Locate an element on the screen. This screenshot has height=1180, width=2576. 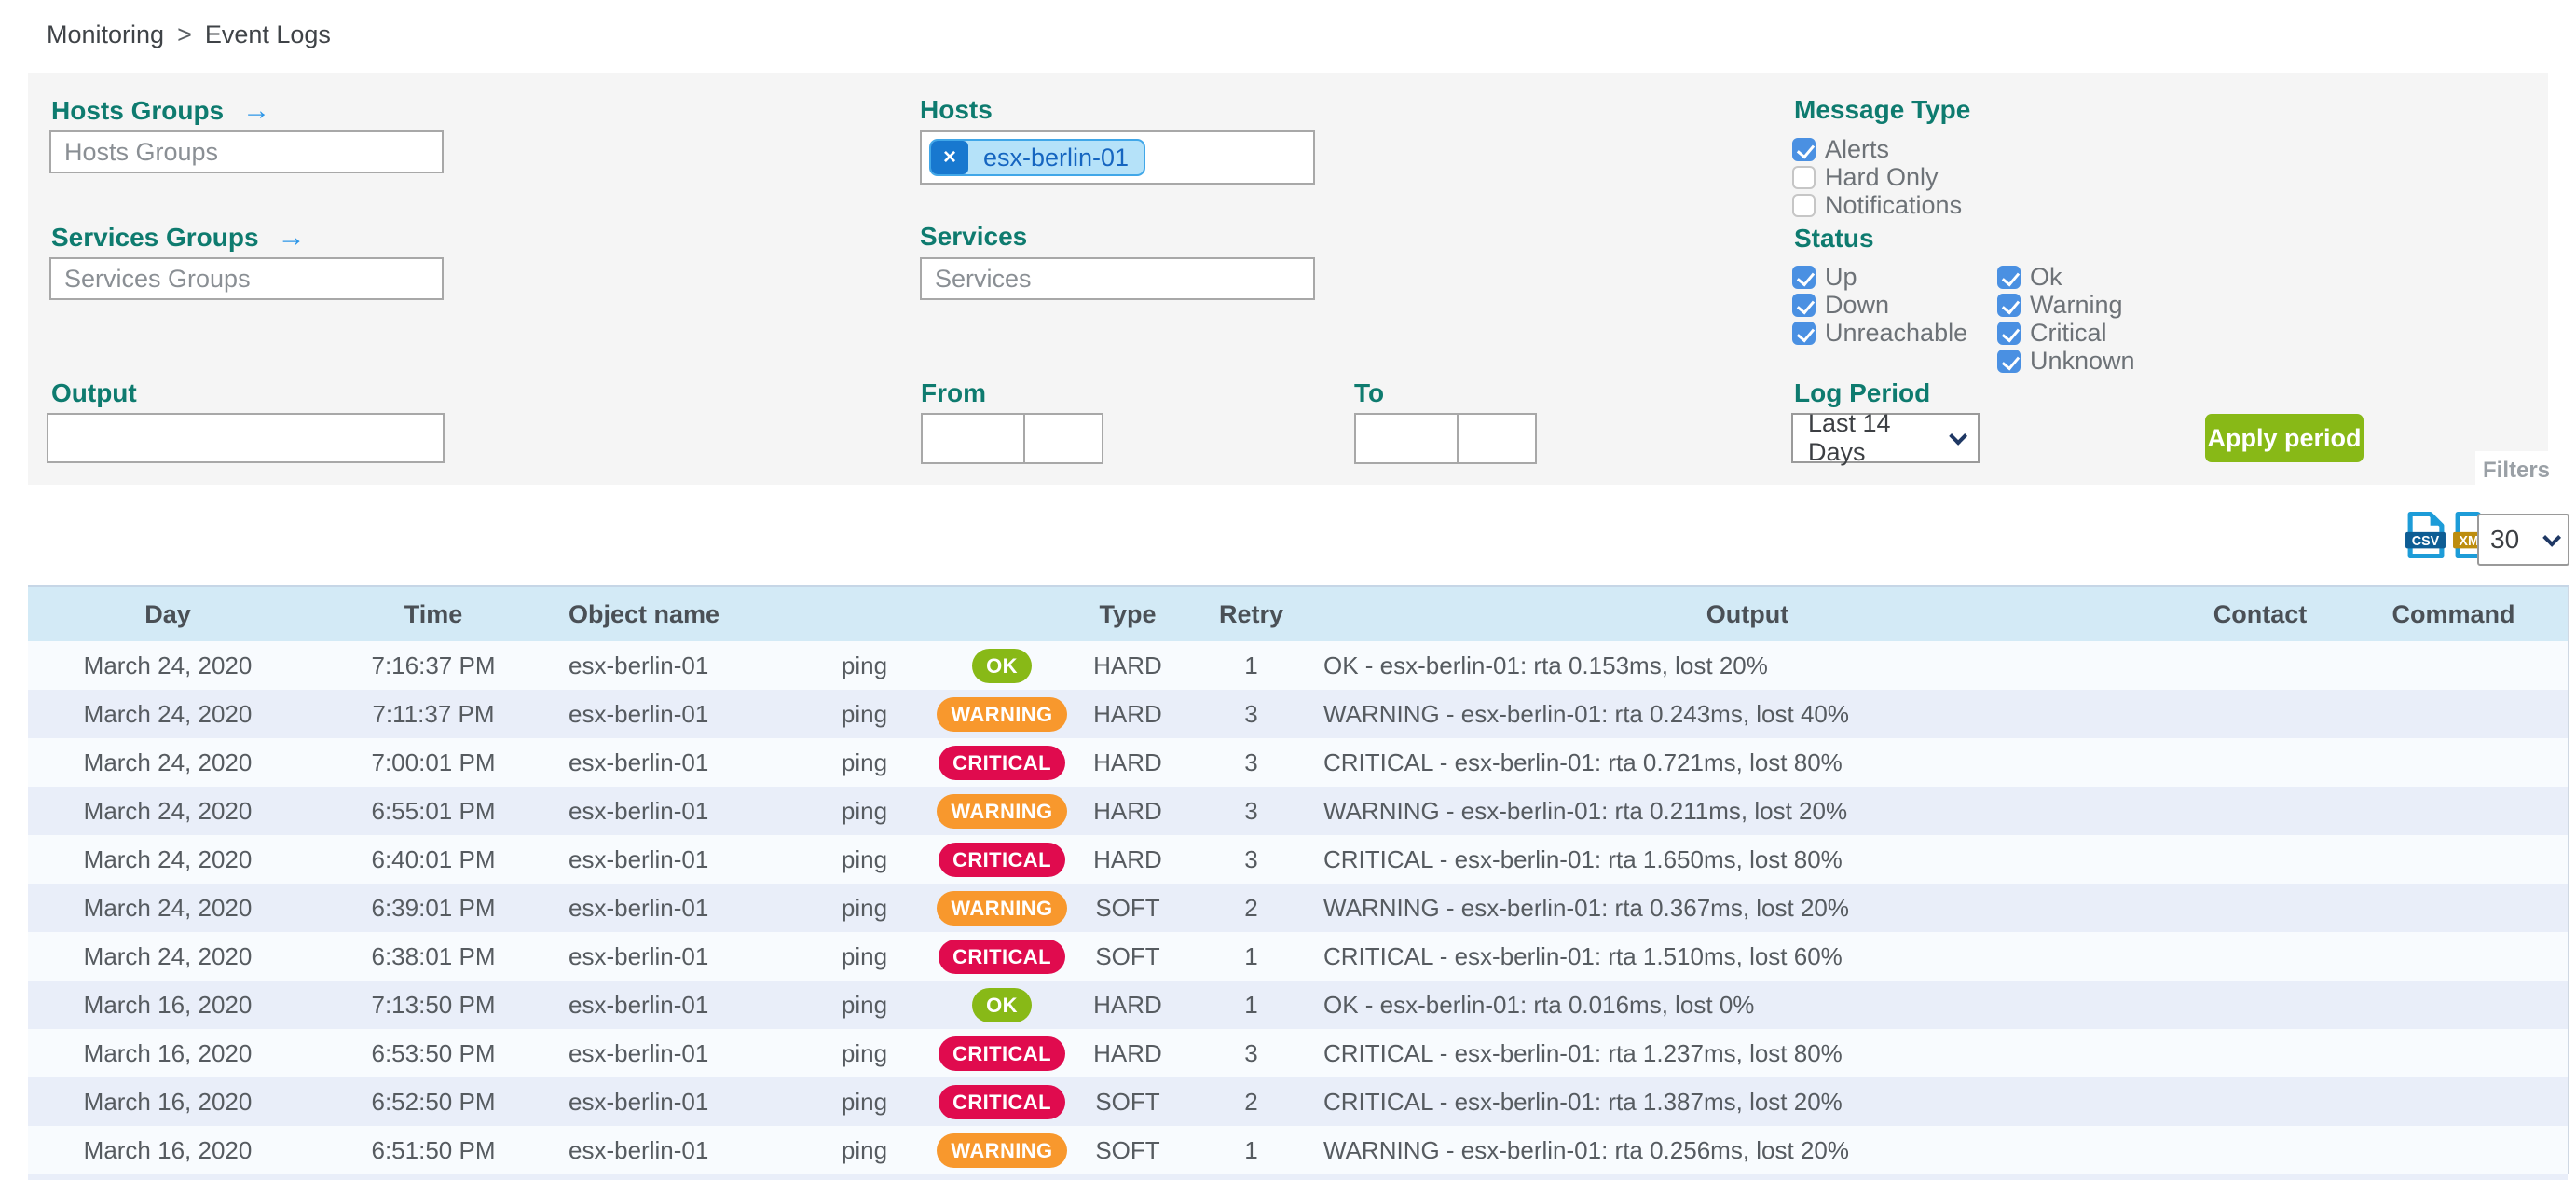
header-day: Day is located at coordinates (168, 614).